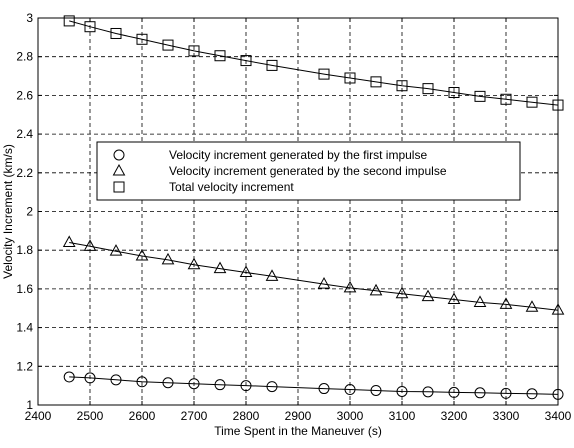  Describe the element at coordinates (119, 187) in the screenshot. I see `legend-marker-square` at that location.